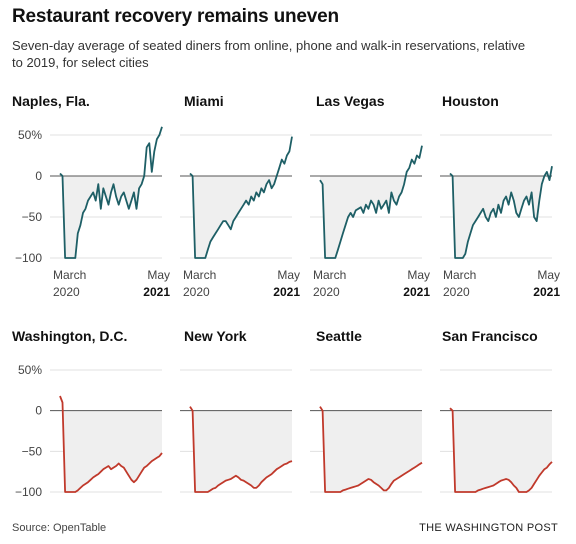 The width and height of the screenshot is (576, 544). I want to click on panel-title: San Francisco, so click(490, 336).